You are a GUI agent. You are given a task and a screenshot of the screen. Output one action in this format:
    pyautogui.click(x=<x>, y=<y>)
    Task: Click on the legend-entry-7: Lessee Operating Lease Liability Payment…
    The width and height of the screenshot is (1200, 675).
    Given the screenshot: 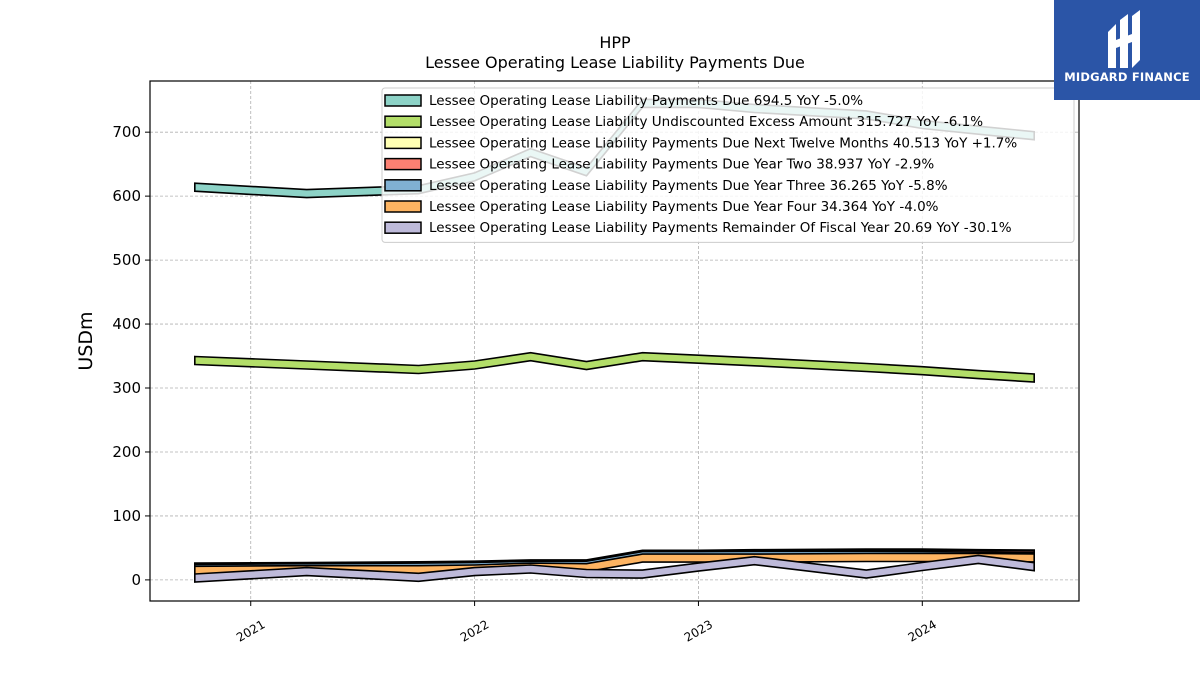 What is the action you would take?
    pyautogui.click(x=720, y=228)
    